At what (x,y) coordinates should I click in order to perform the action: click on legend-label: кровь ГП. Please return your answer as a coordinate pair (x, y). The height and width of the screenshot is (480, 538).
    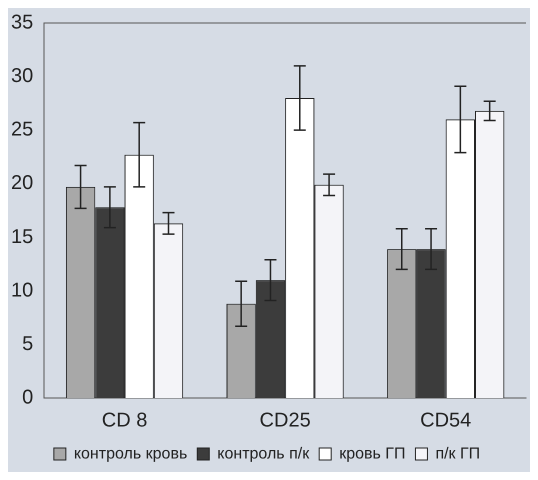
    Looking at the image, I should click on (372, 453).